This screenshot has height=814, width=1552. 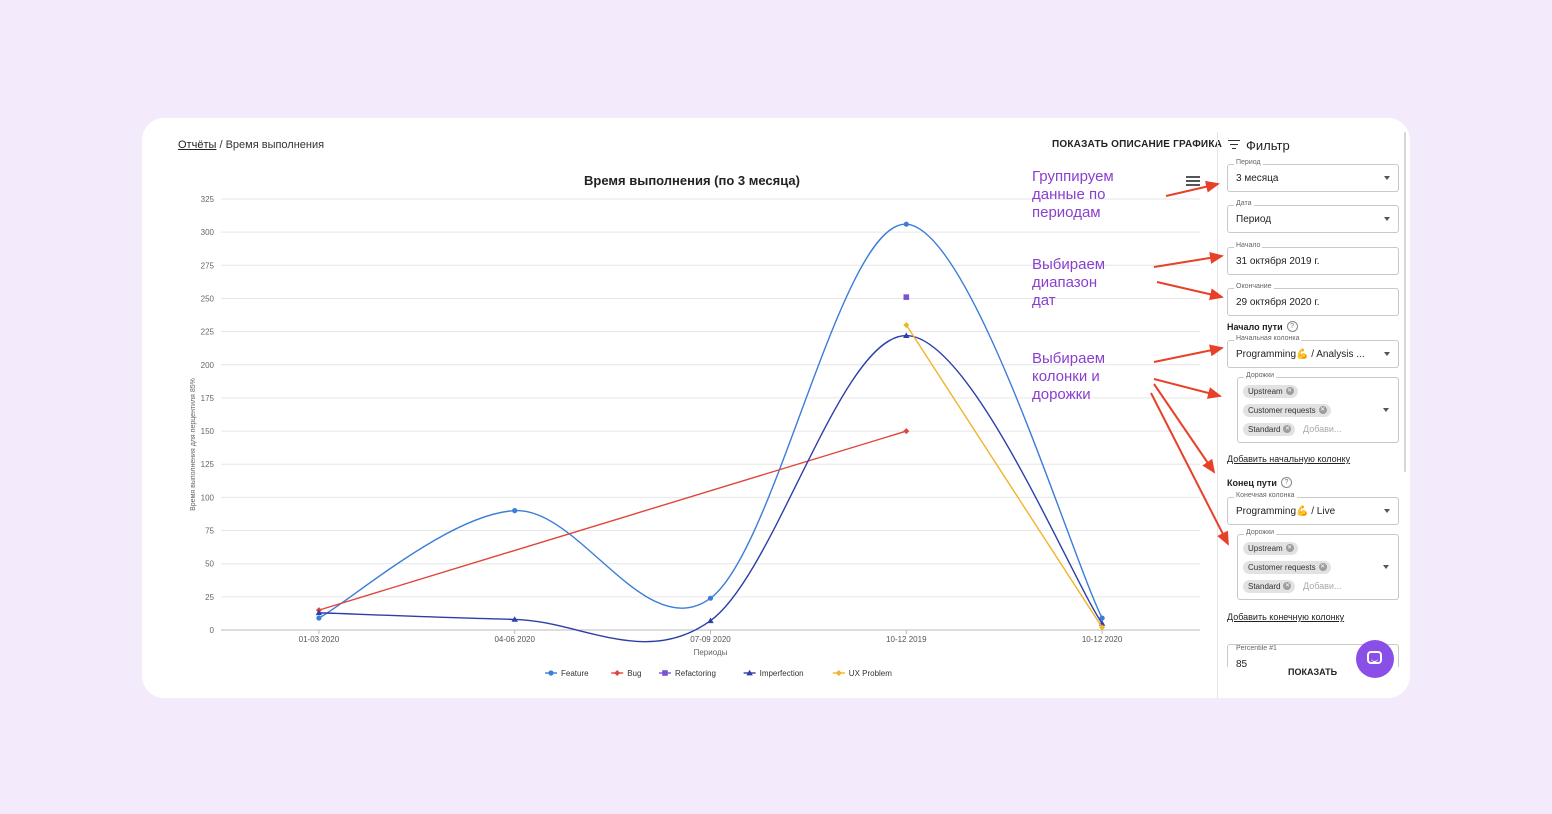 What do you see at coordinates (208, 431) in the screenshot?
I see `y-tick-label: 150` at bounding box center [208, 431].